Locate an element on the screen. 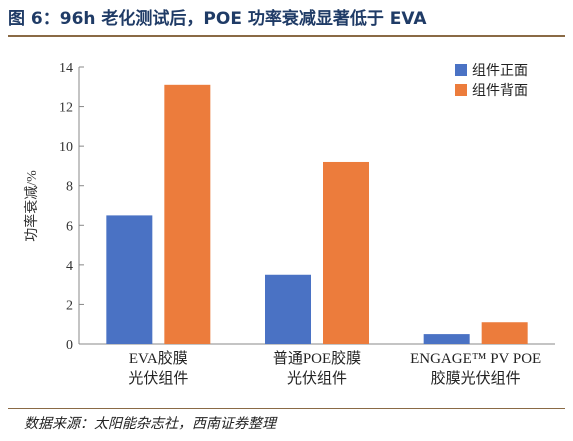 The image size is (573, 441). x-category-label: EVA胶膜 is located at coordinates (158, 358).